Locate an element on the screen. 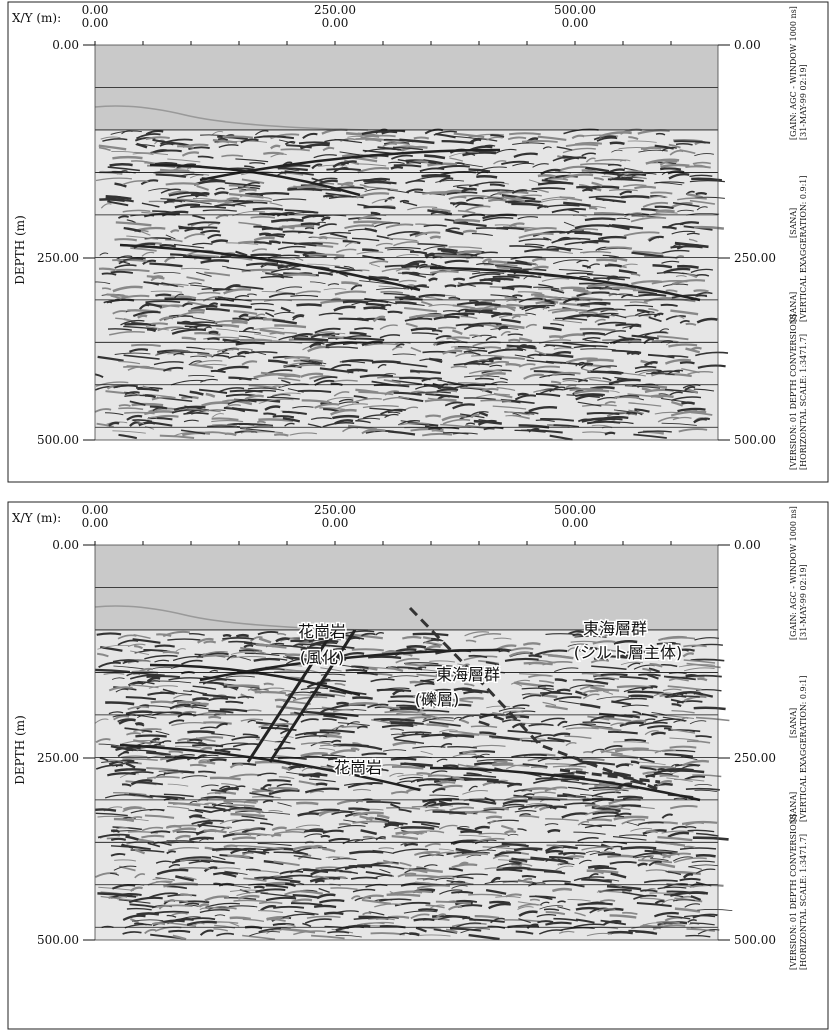 The image size is (836, 1030). side-note: [GAIN: AGC - WINDOW 1000 ns] is located at coordinates (793, 73).